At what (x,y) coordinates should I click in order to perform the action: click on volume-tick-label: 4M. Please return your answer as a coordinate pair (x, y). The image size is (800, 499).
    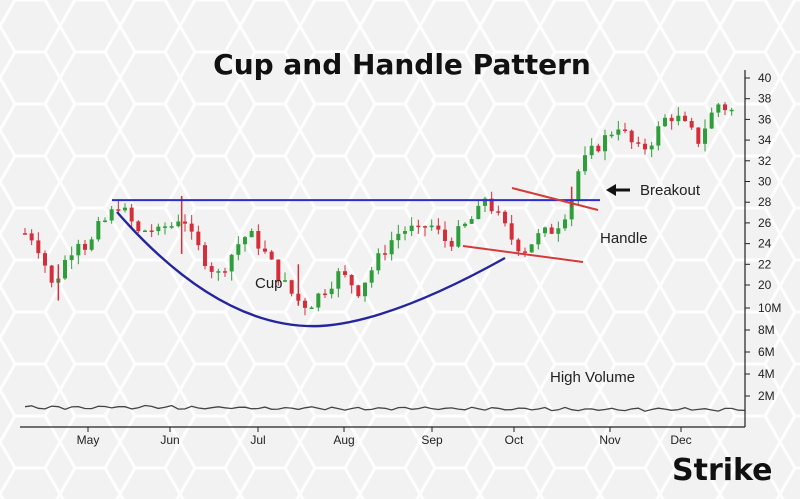
    Looking at the image, I should click on (766, 374).